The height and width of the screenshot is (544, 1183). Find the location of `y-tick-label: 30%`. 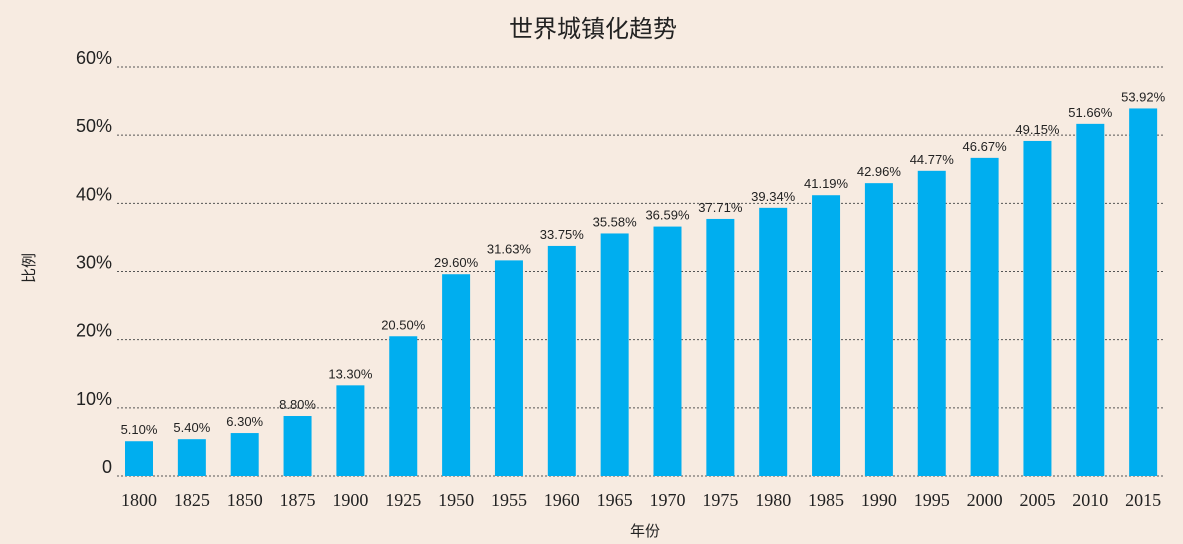

y-tick-label: 30% is located at coordinates (94, 263).